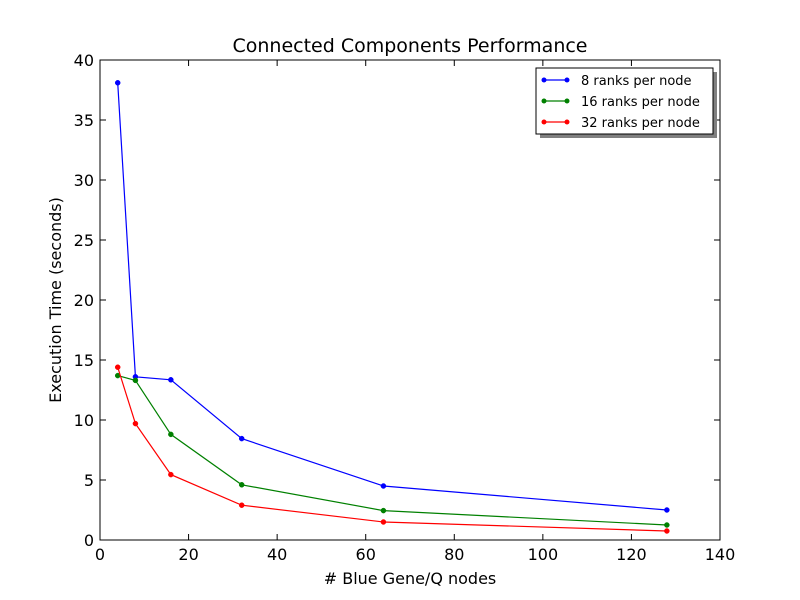 This screenshot has width=800, height=600. Describe the element at coordinates (410, 578) in the screenshot. I see `x-axis-label: # Blue Gene/Q nodes` at that location.